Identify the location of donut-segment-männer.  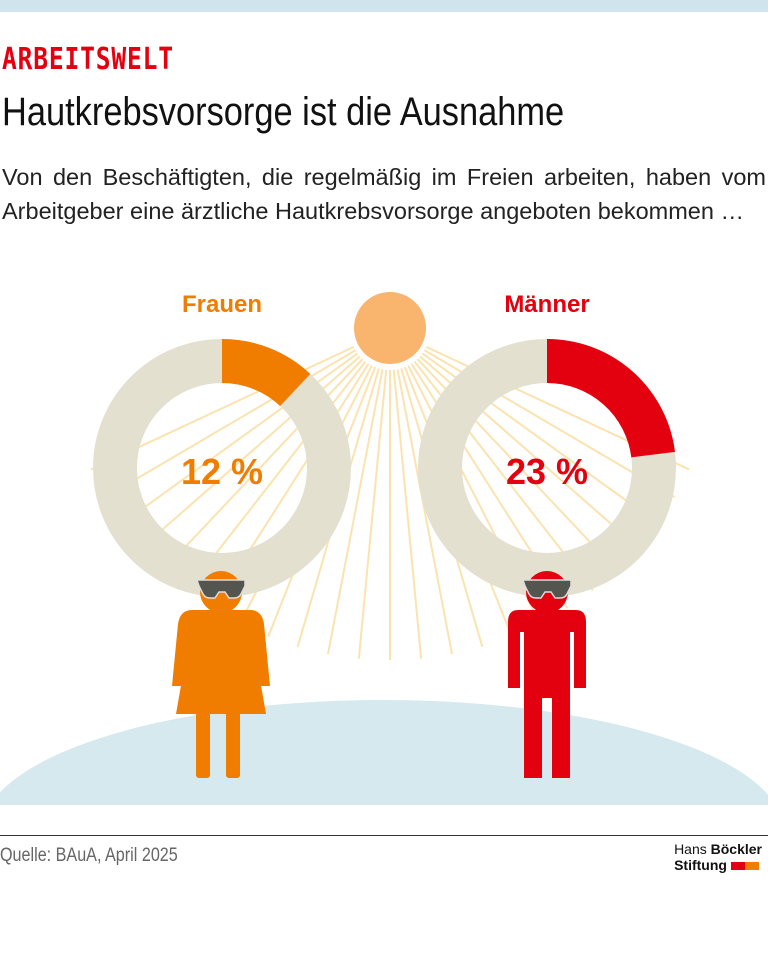
(610, 399).